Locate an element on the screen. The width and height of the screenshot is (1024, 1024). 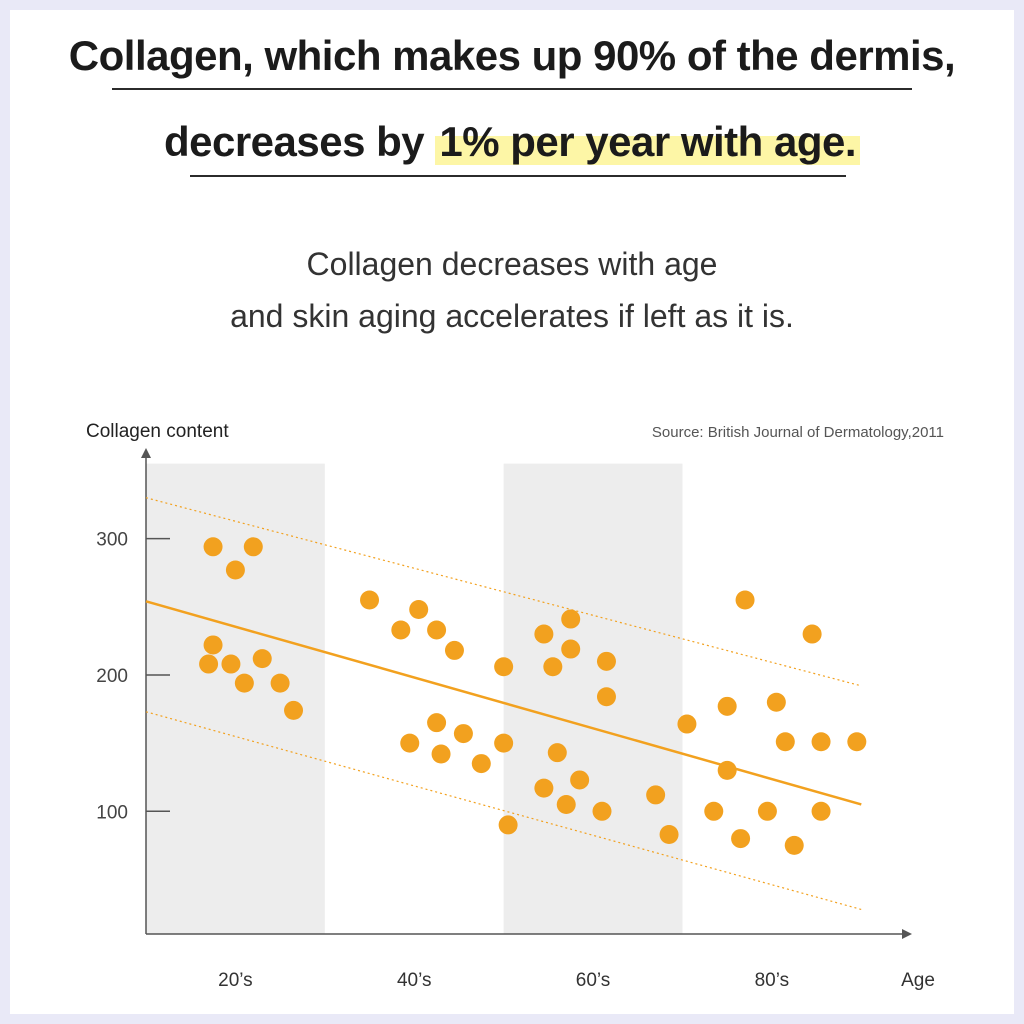
x-tick-label-4: 80’s is located at coordinates (772, 980).